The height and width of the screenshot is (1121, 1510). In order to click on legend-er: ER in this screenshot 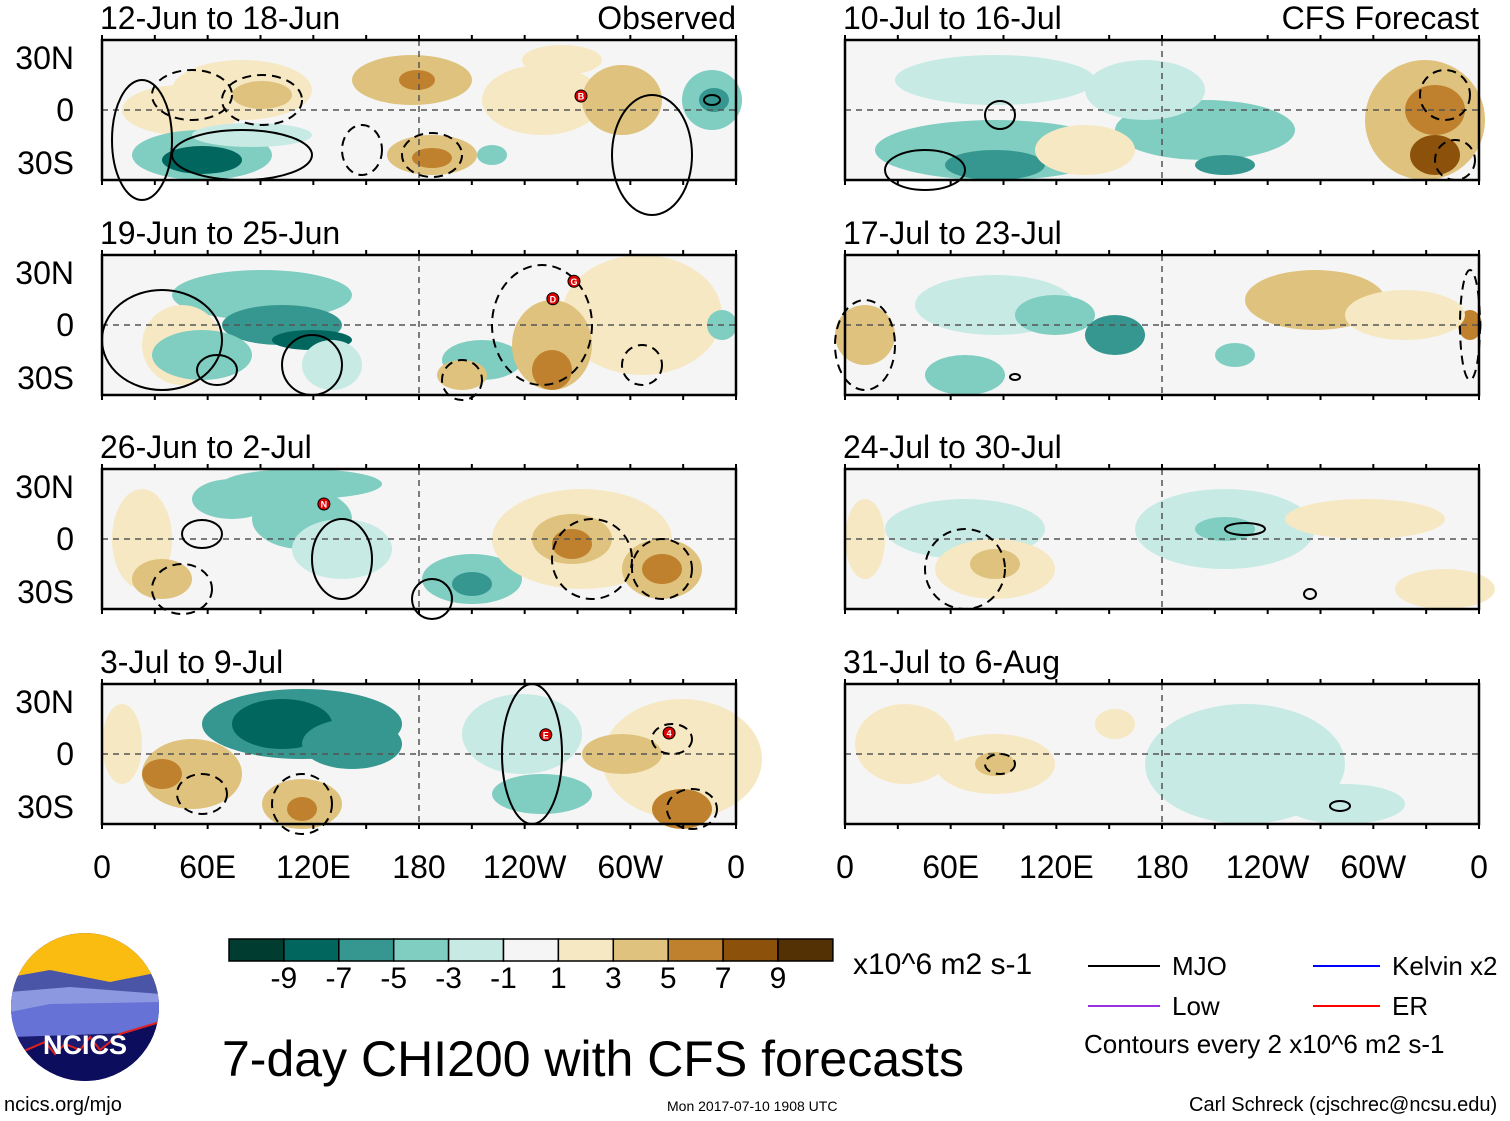, I will do `click(1410, 1006)`.